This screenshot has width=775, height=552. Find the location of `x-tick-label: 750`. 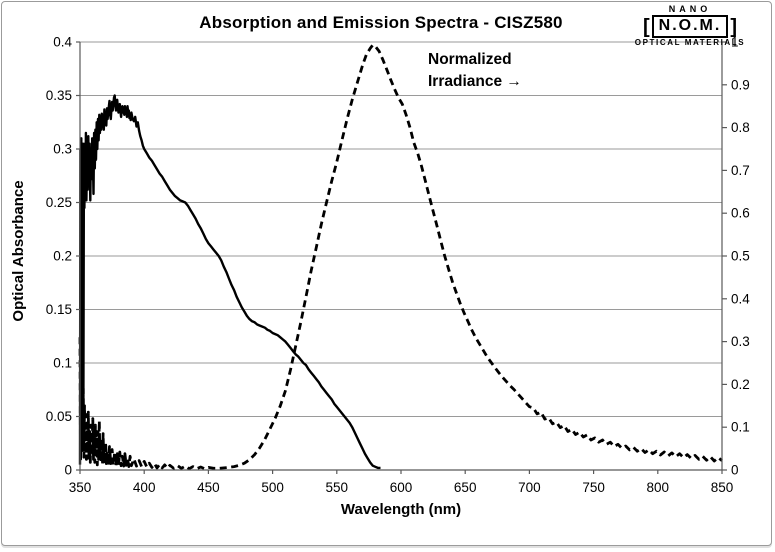

x-tick-label: 750 is located at coordinates (593, 487).